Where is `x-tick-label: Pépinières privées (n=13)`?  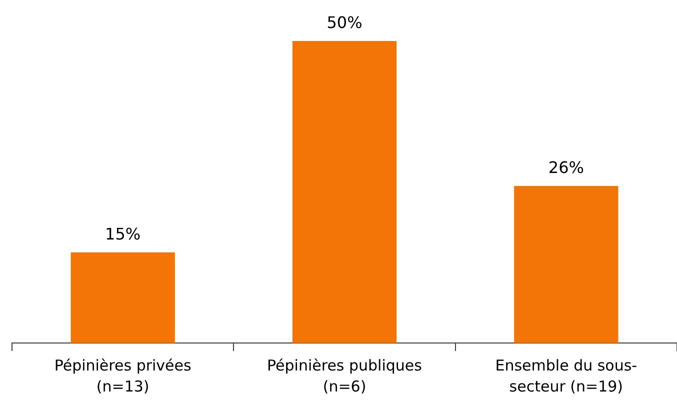 x-tick-label: Pépinières privées (n=13) is located at coordinates (123, 376).